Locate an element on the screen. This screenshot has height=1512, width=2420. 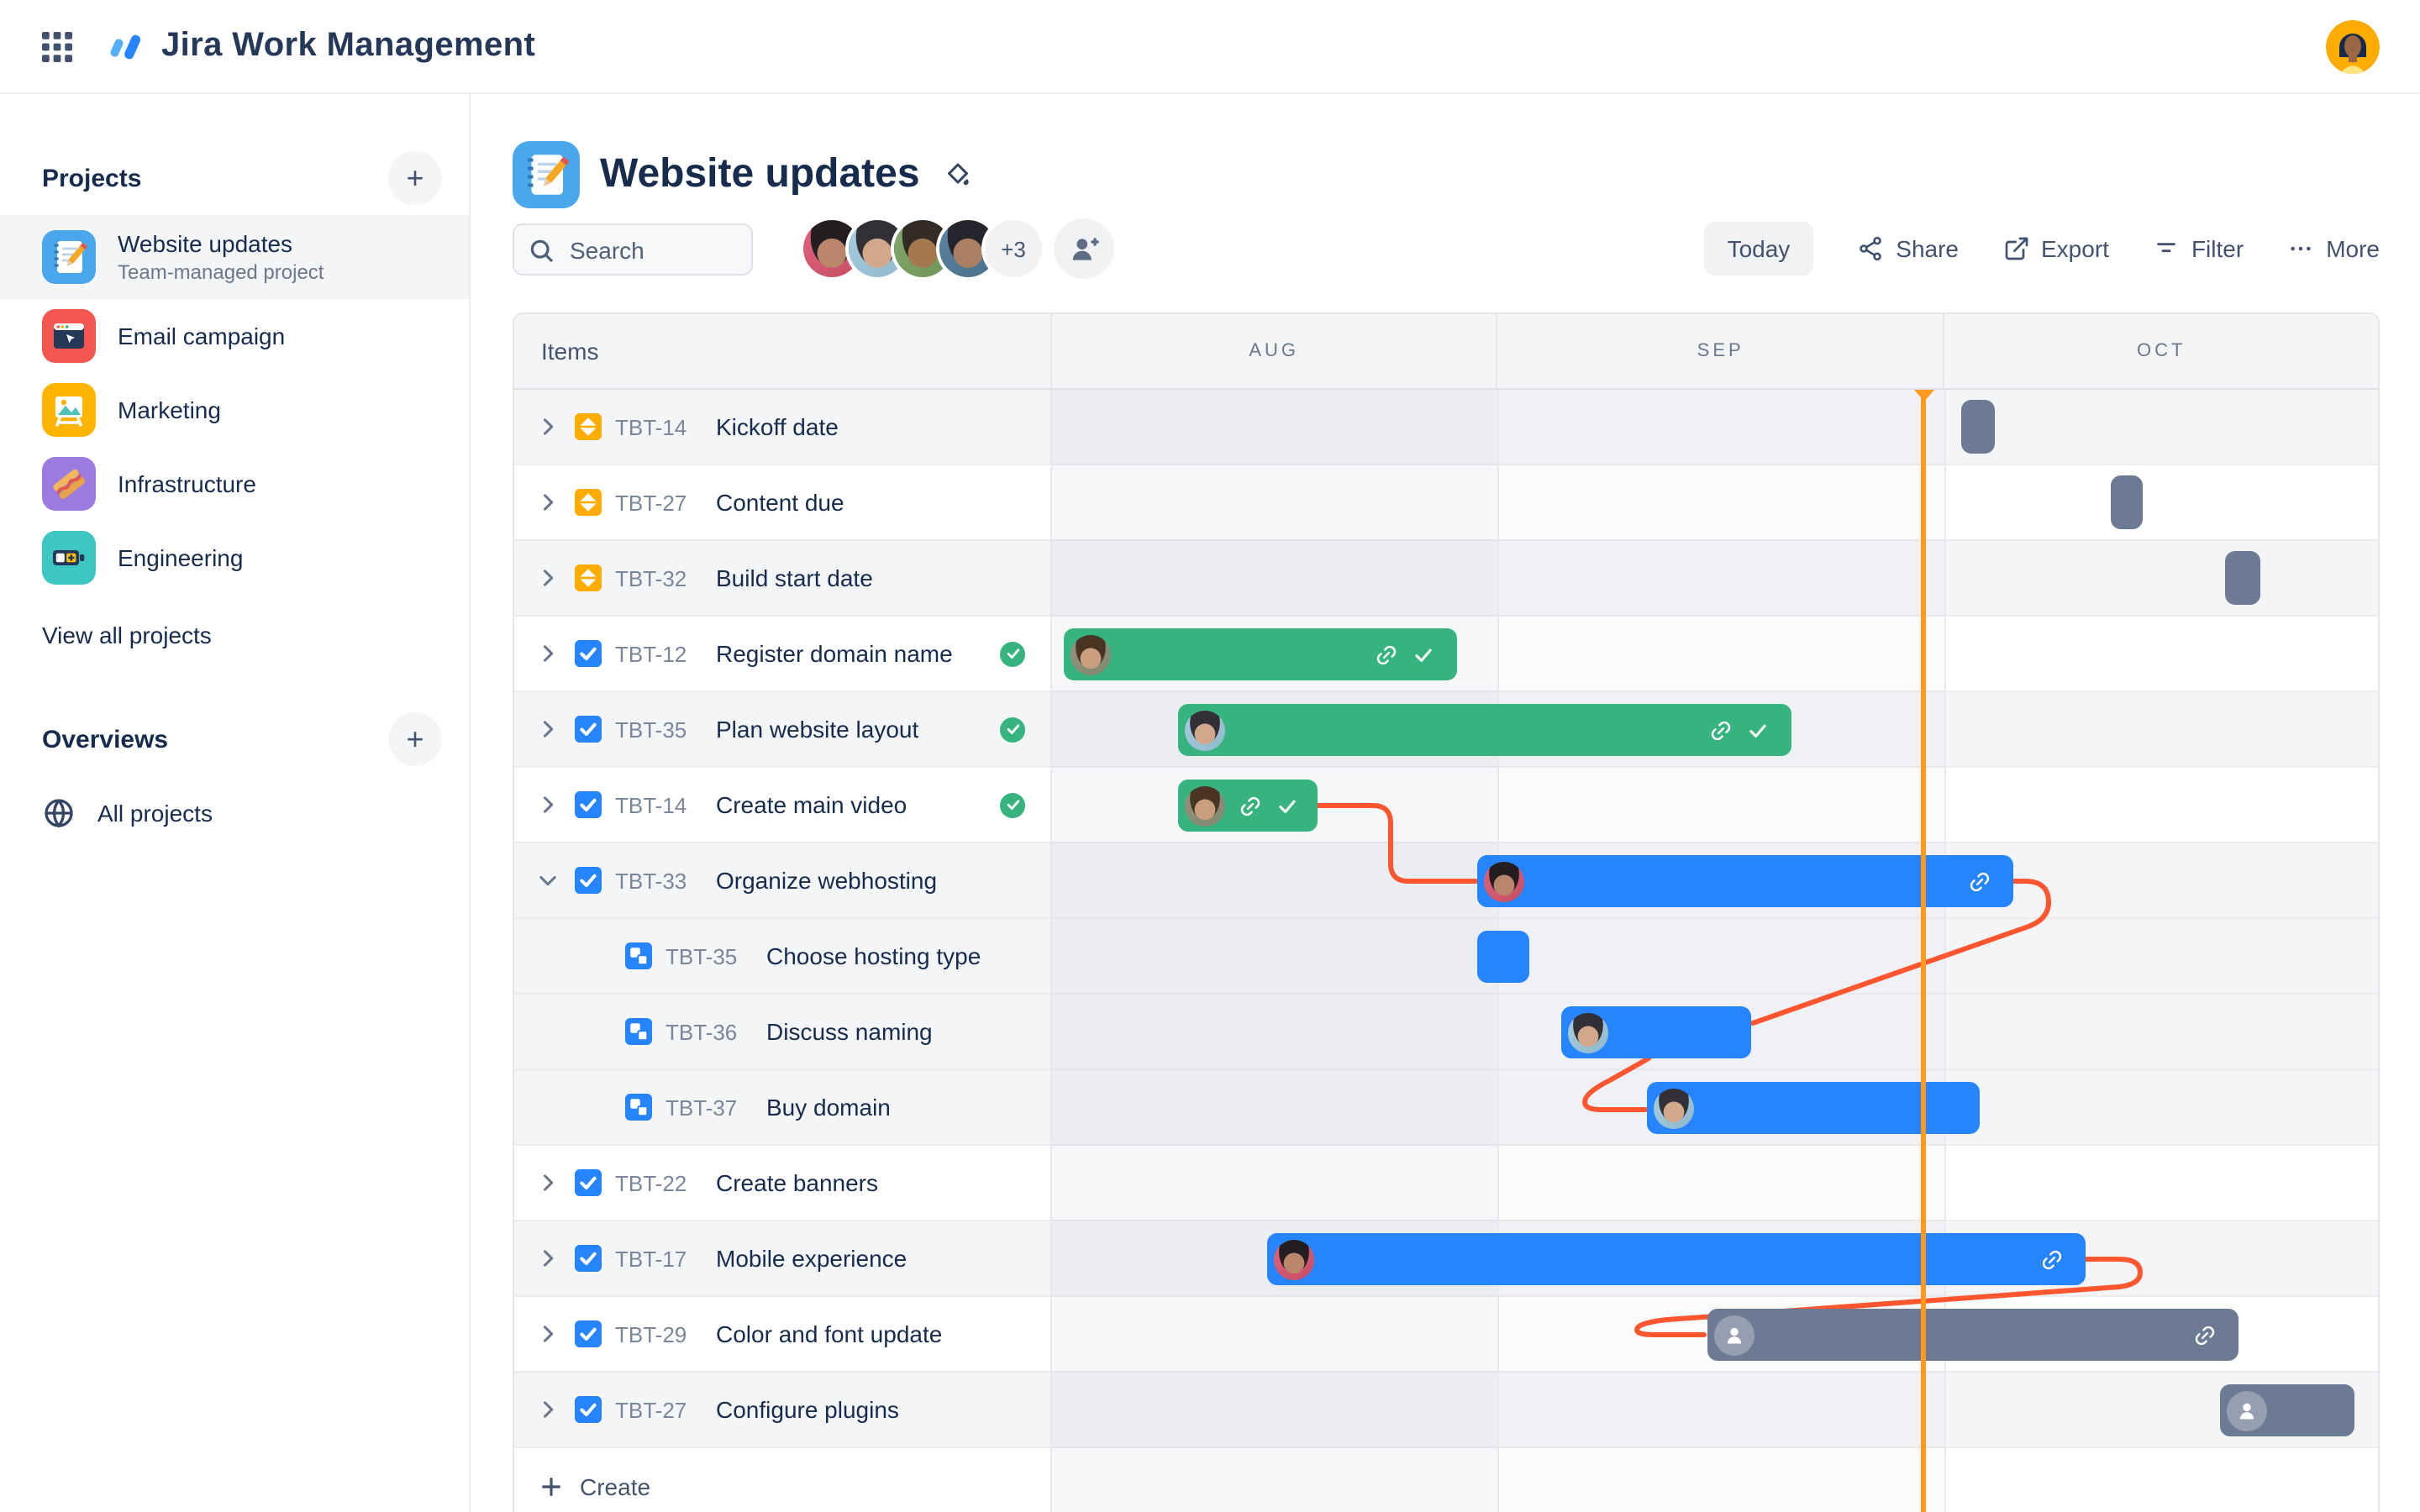
chevron-down-icon is located at coordinates (547, 880).